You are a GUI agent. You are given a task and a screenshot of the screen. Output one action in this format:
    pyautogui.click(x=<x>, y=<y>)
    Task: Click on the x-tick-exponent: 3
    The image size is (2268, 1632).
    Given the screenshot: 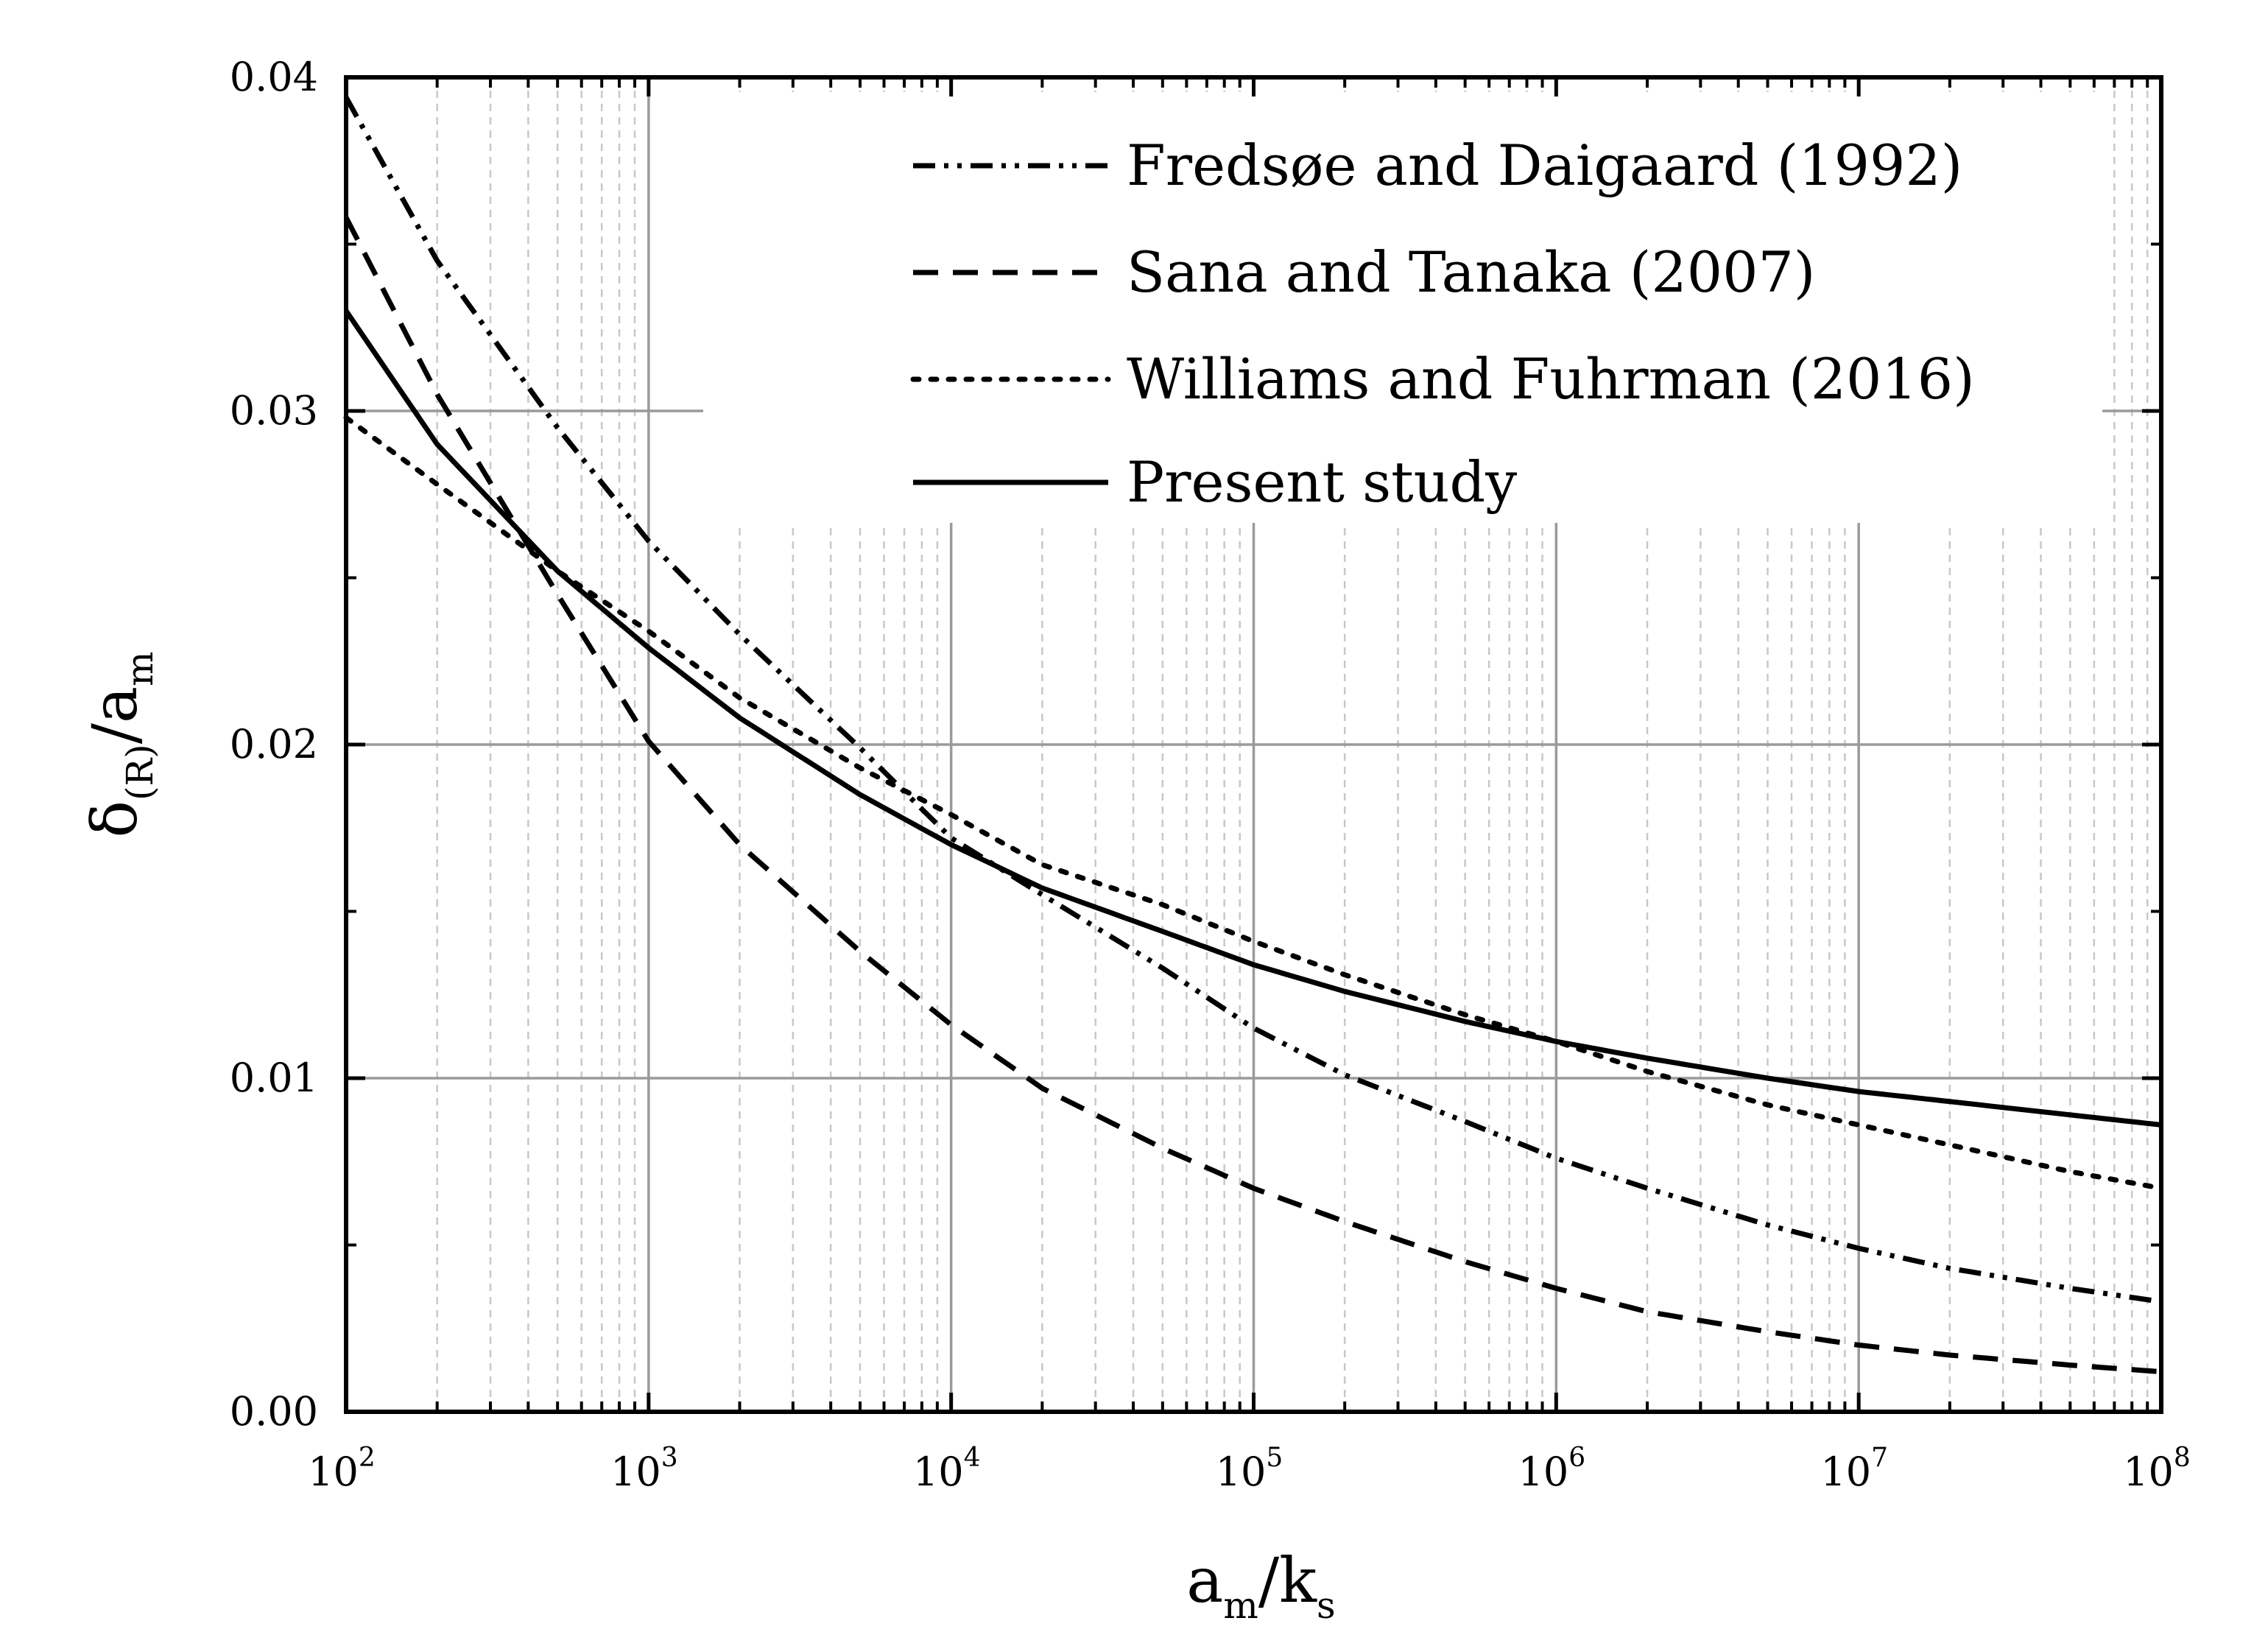 What is the action you would take?
    pyautogui.click(x=669, y=1458)
    